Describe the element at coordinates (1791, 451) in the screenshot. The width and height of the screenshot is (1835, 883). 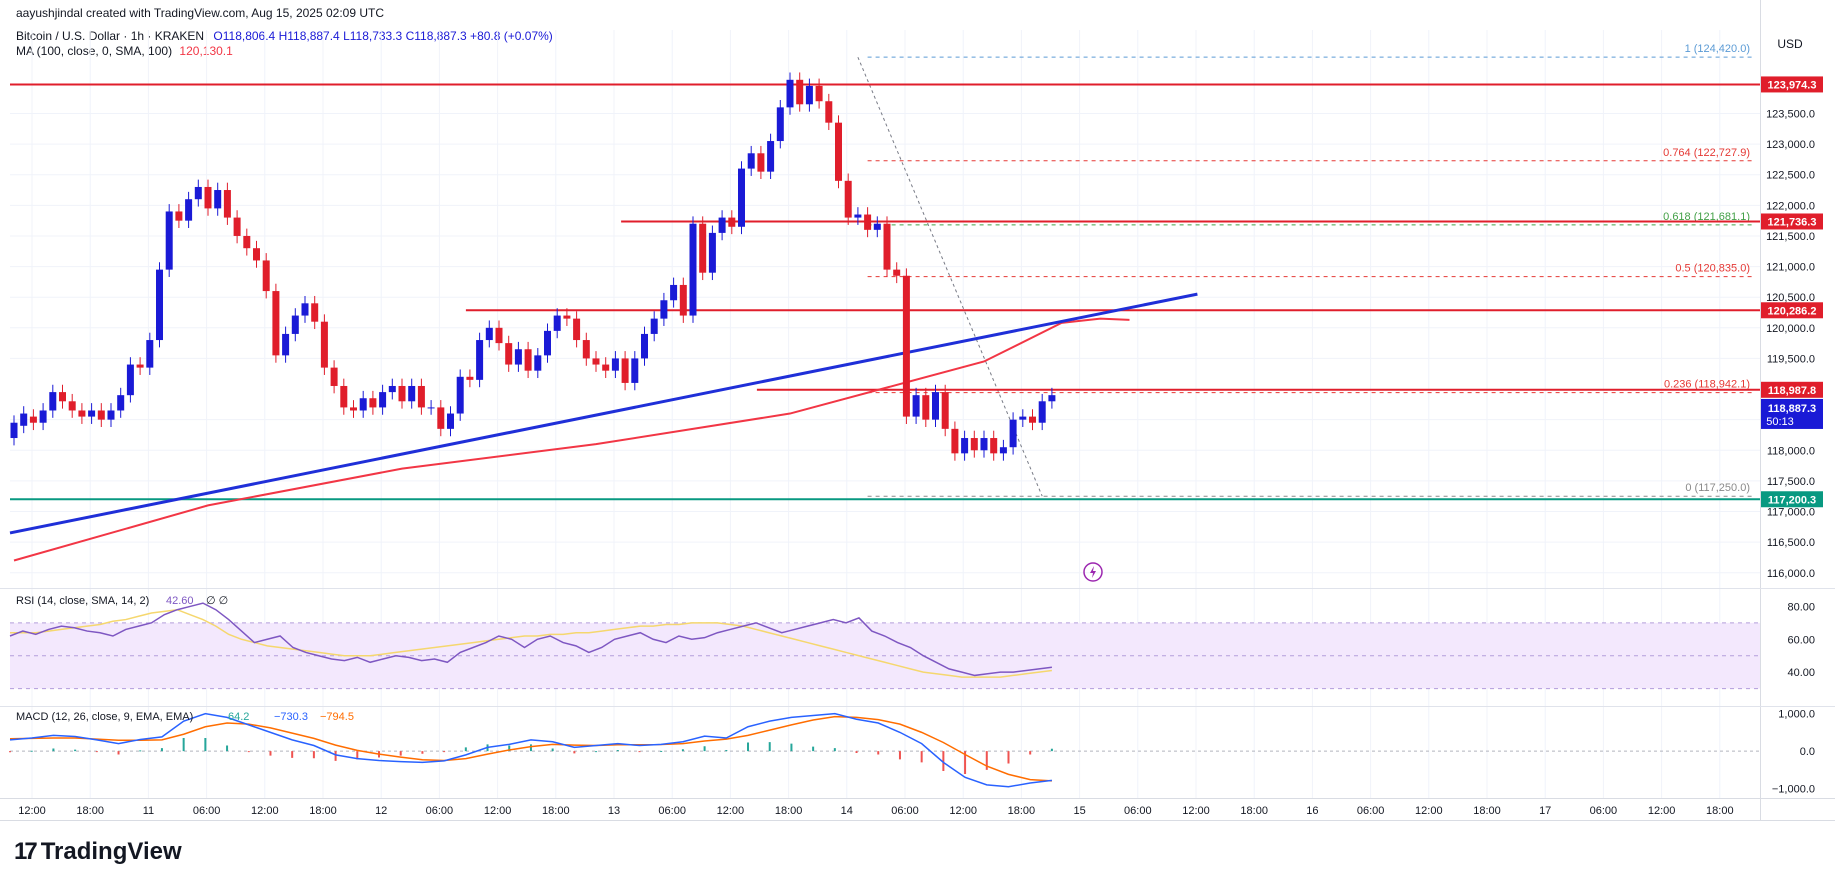
I see `price-tick-label: 118,000.0` at that location.